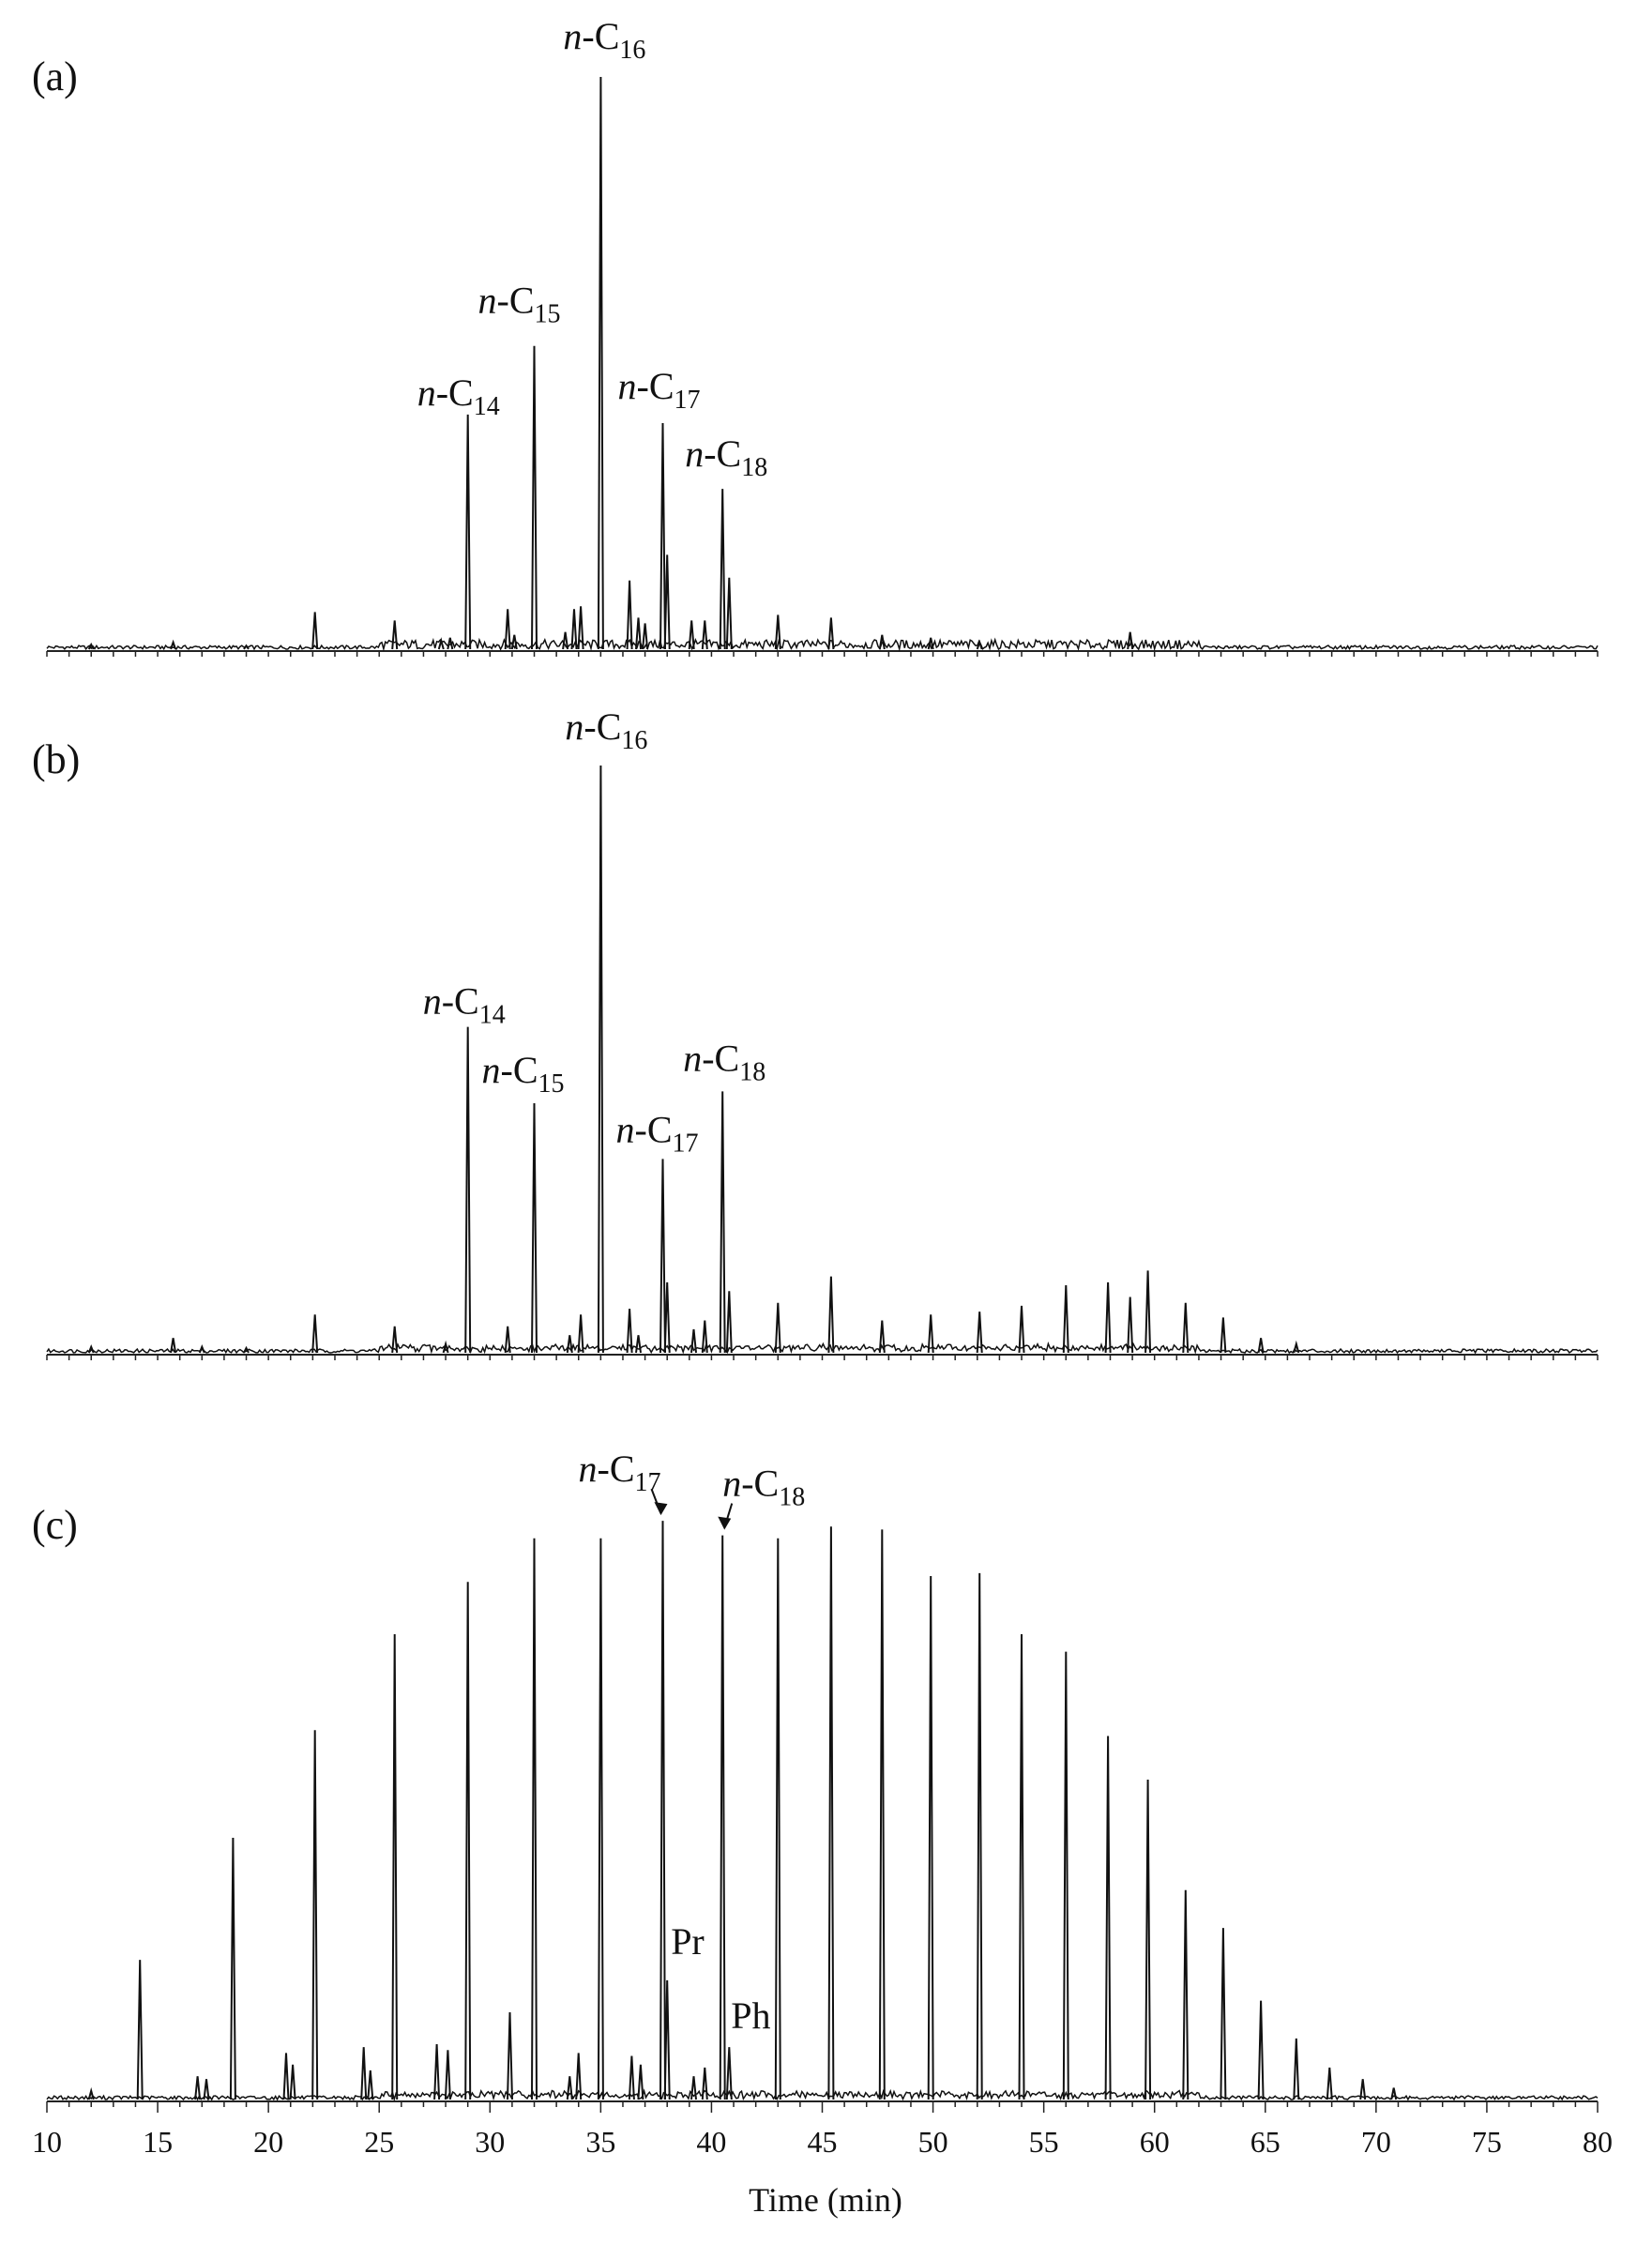 This screenshot has height=2244, width=1652. What do you see at coordinates (379, 2142) in the screenshot?
I see `x-tick-label: 25` at bounding box center [379, 2142].